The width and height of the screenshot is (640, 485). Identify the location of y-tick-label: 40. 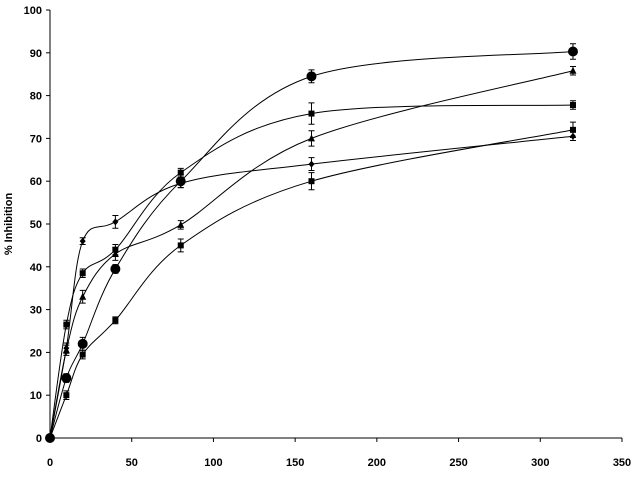
(36, 268).